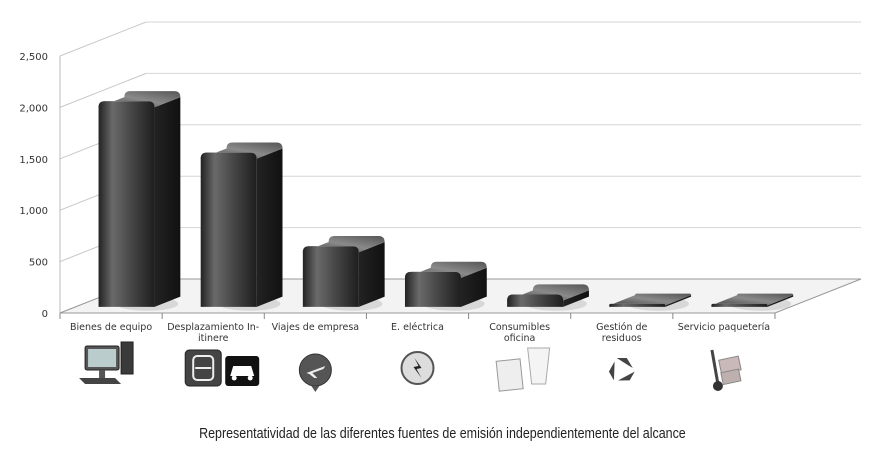  What do you see at coordinates (519, 333) in the screenshot?
I see `x-tick-label: Consumibles oficina` at bounding box center [519, 333].